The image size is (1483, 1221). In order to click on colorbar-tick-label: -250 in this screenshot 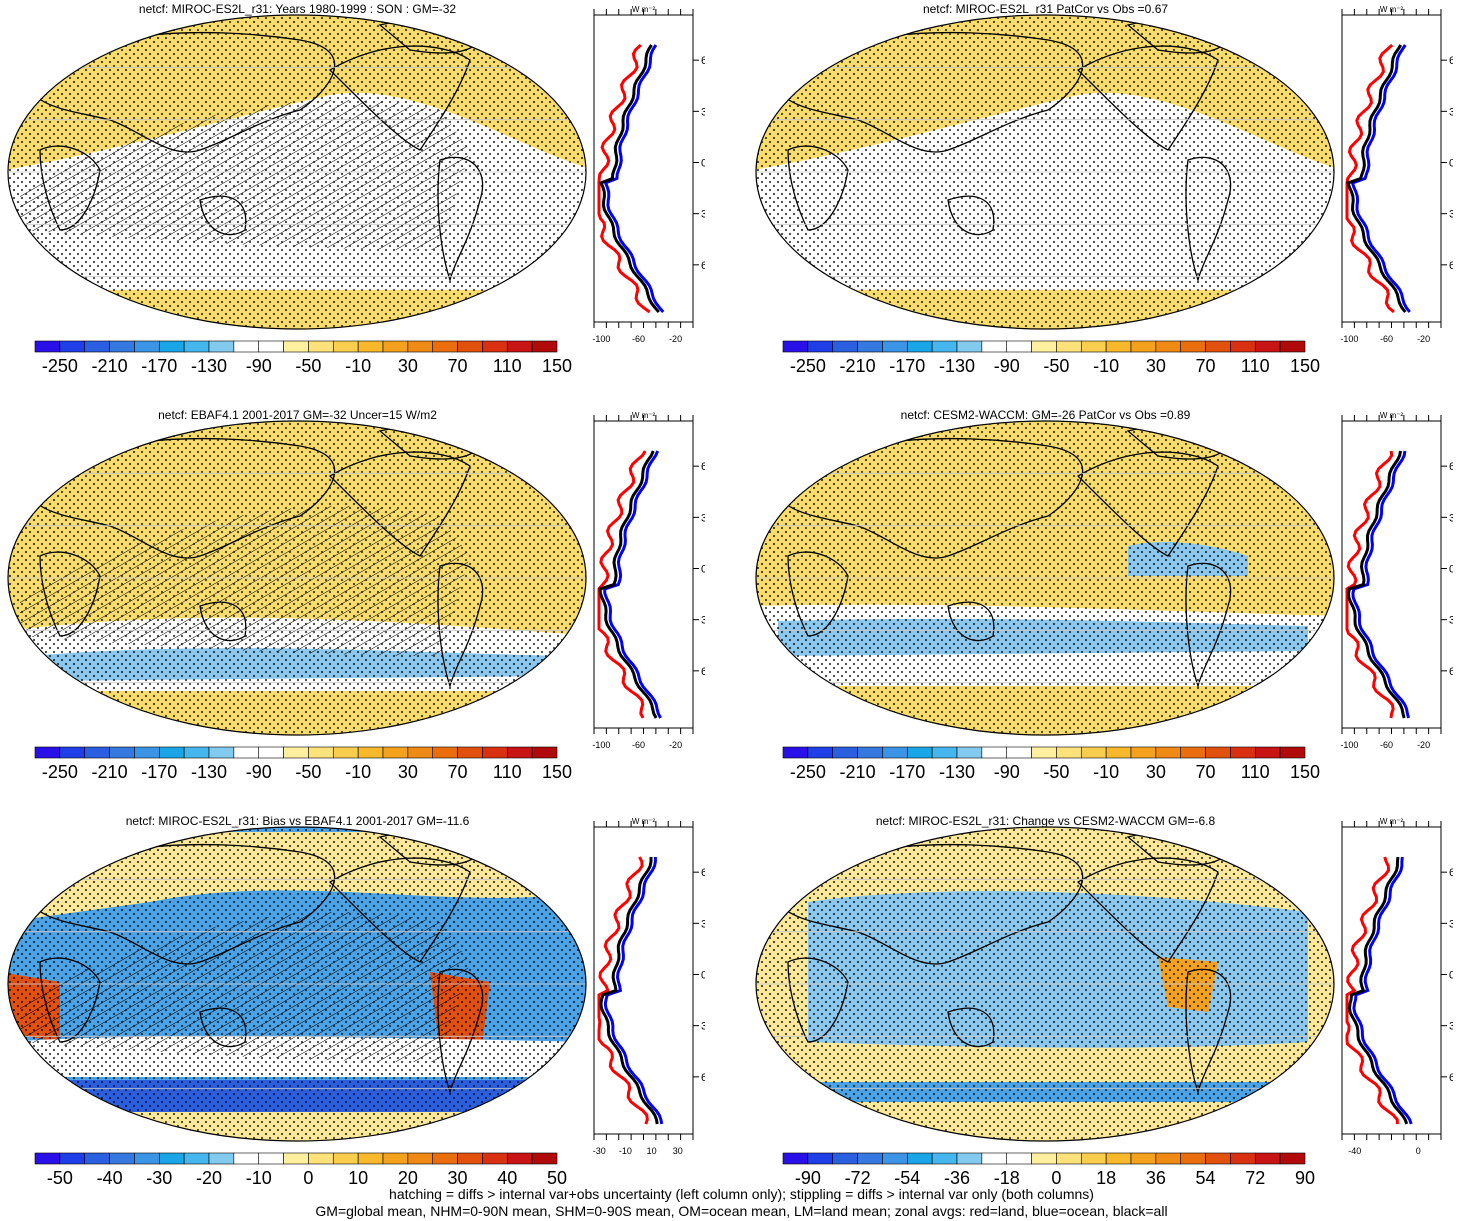, I will do `click(60, 772)`.